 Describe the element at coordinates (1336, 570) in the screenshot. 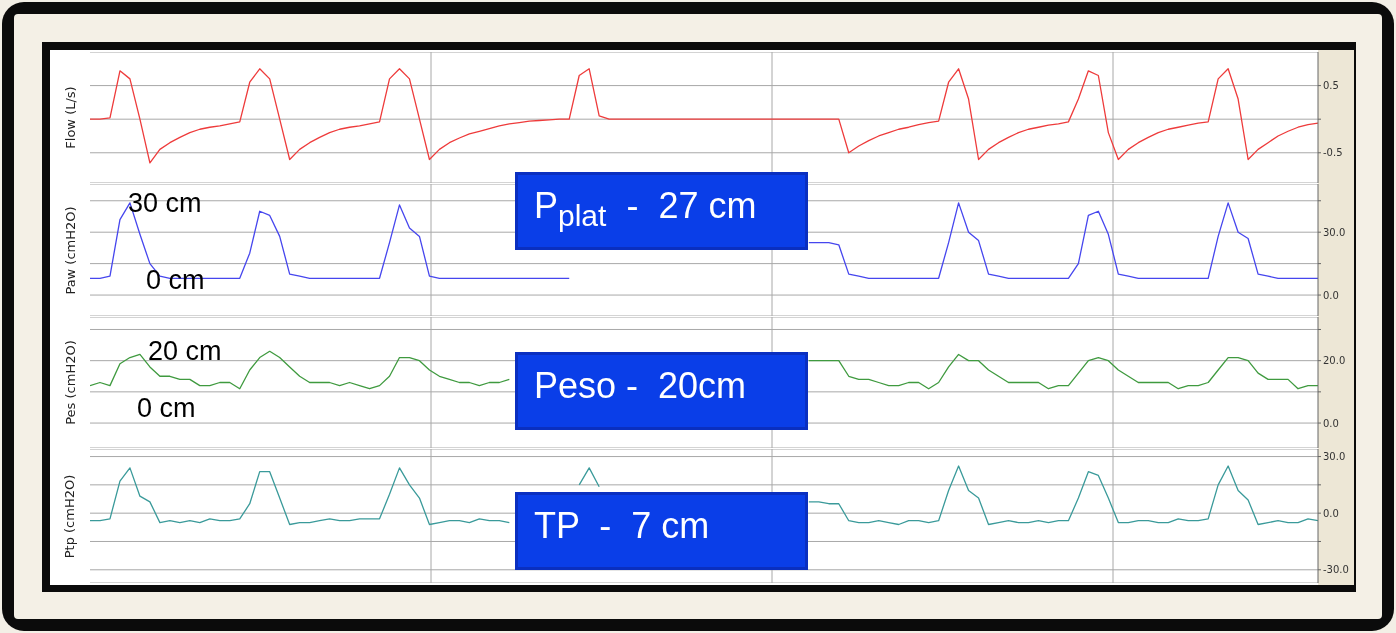

I see `y-tick-label: -30.0` at that location.